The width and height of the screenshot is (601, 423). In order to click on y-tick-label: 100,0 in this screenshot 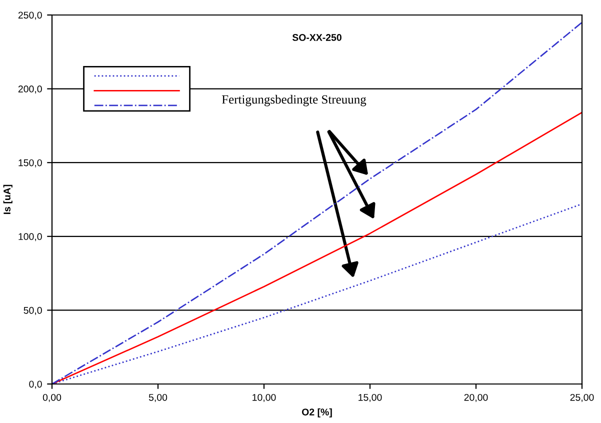, I will do `click(30, 237)`.